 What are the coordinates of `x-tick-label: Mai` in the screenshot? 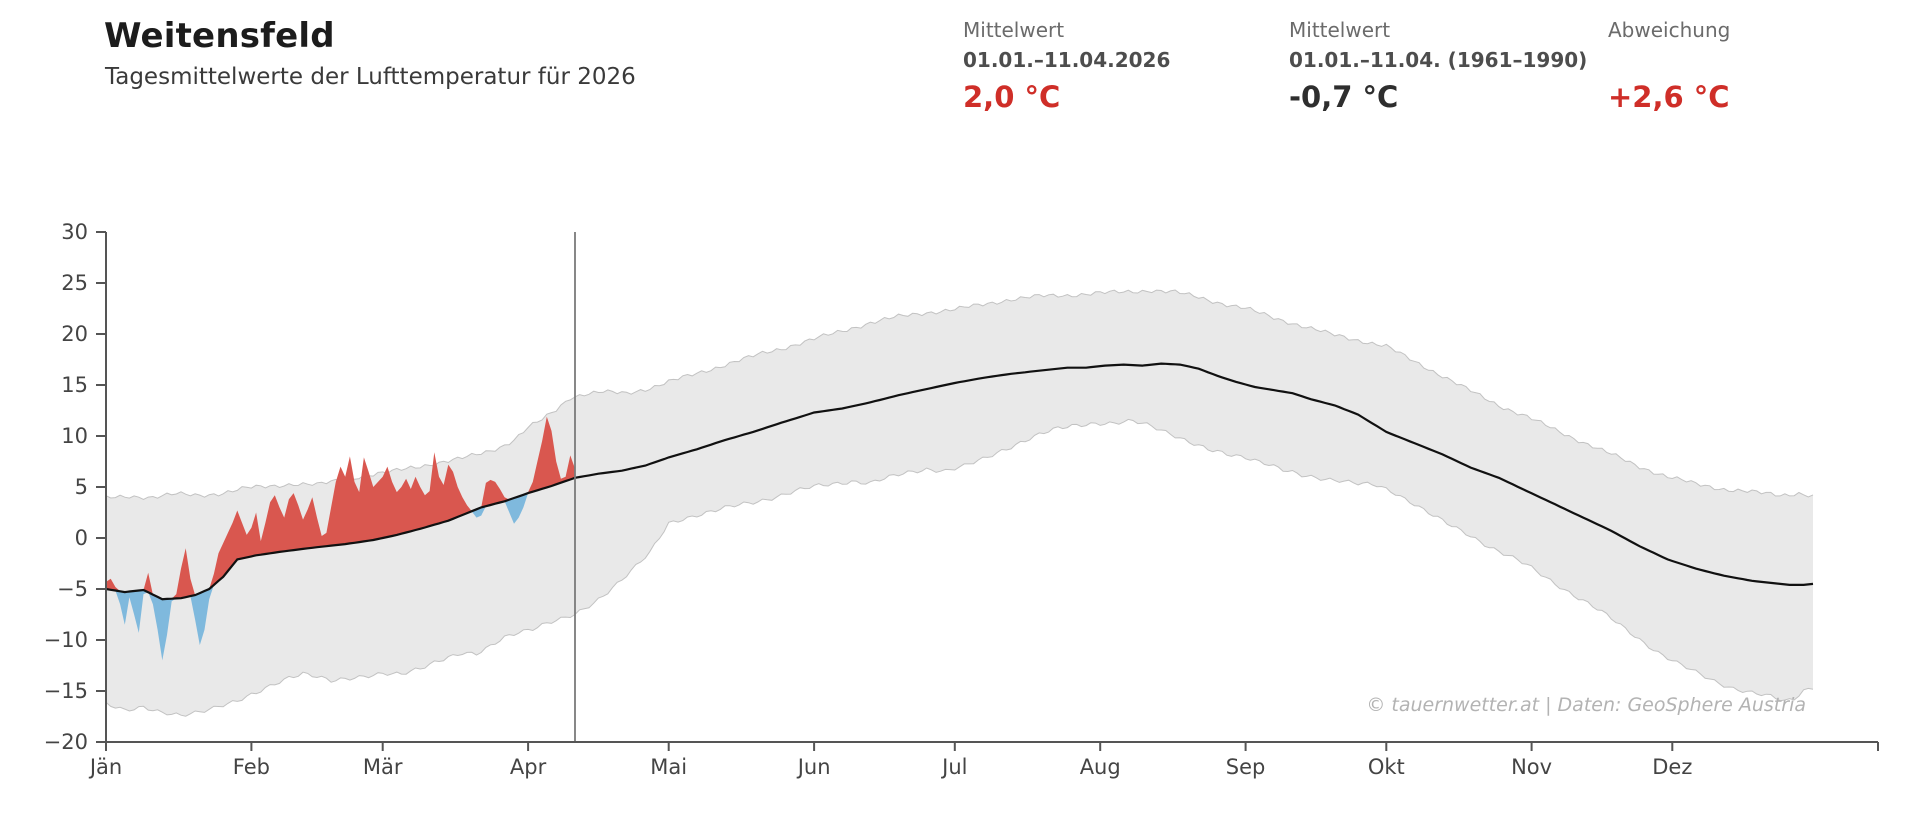 It's located at (668, 767).